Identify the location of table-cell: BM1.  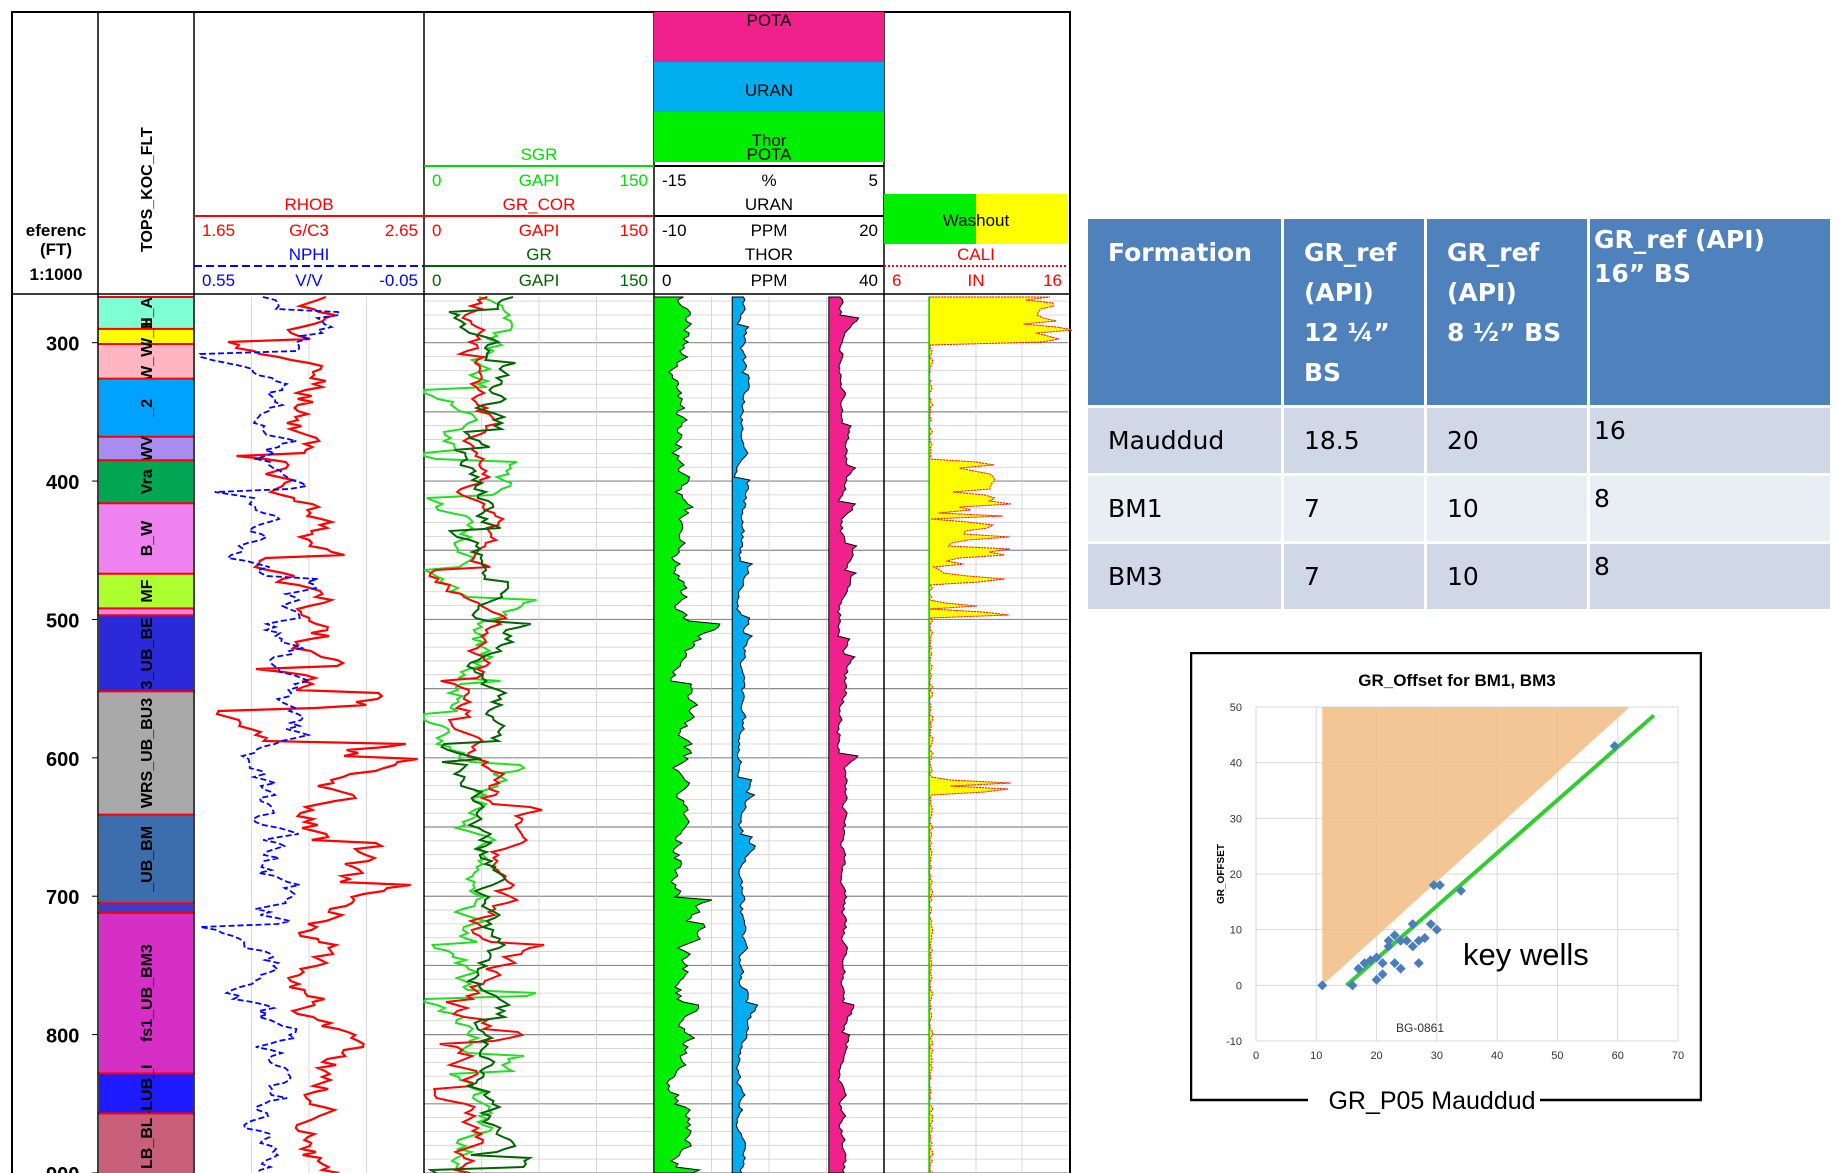
(1184, 508).